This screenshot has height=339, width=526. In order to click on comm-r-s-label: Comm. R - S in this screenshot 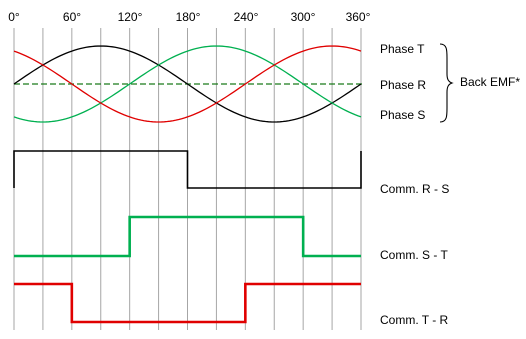, I will do `click(414, 189)`.